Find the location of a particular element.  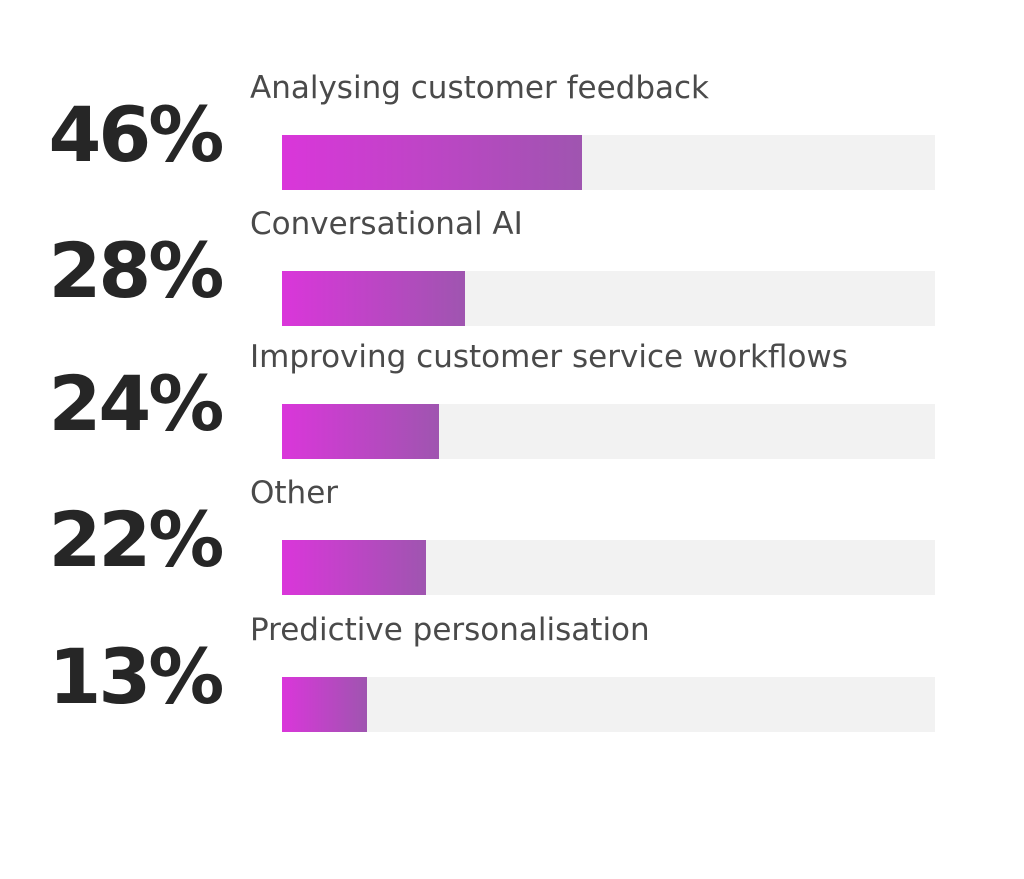

value-label: 24% is located at coordinates (136, 403).